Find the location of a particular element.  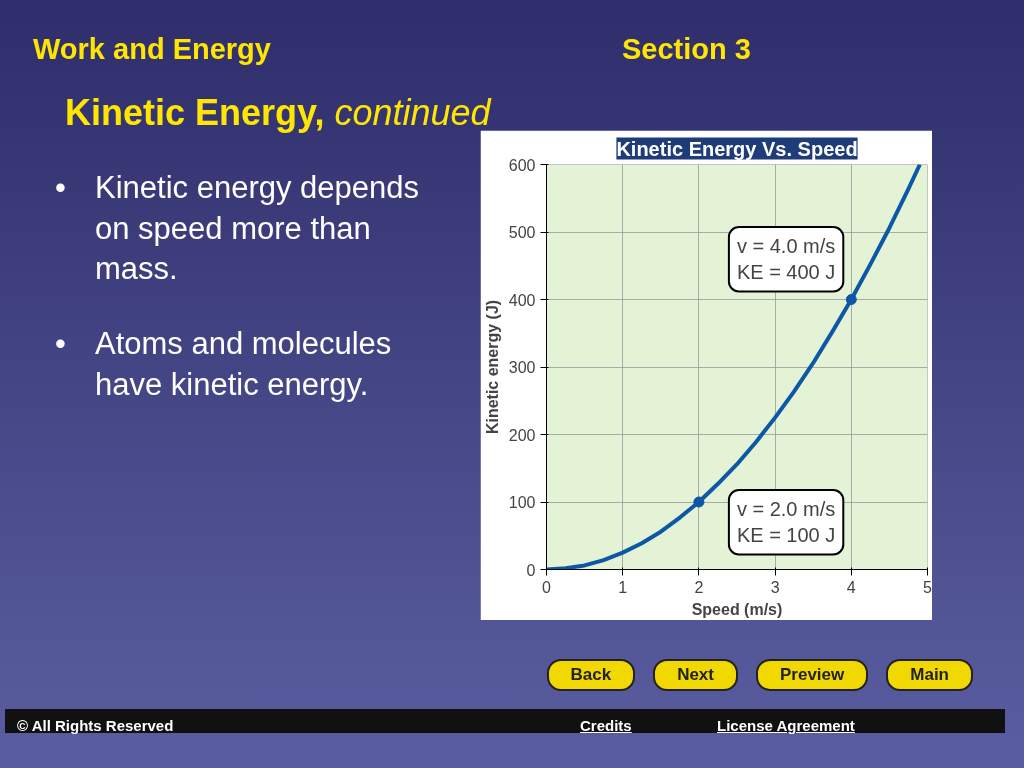

text: continued is located at coordinates (412, 112).